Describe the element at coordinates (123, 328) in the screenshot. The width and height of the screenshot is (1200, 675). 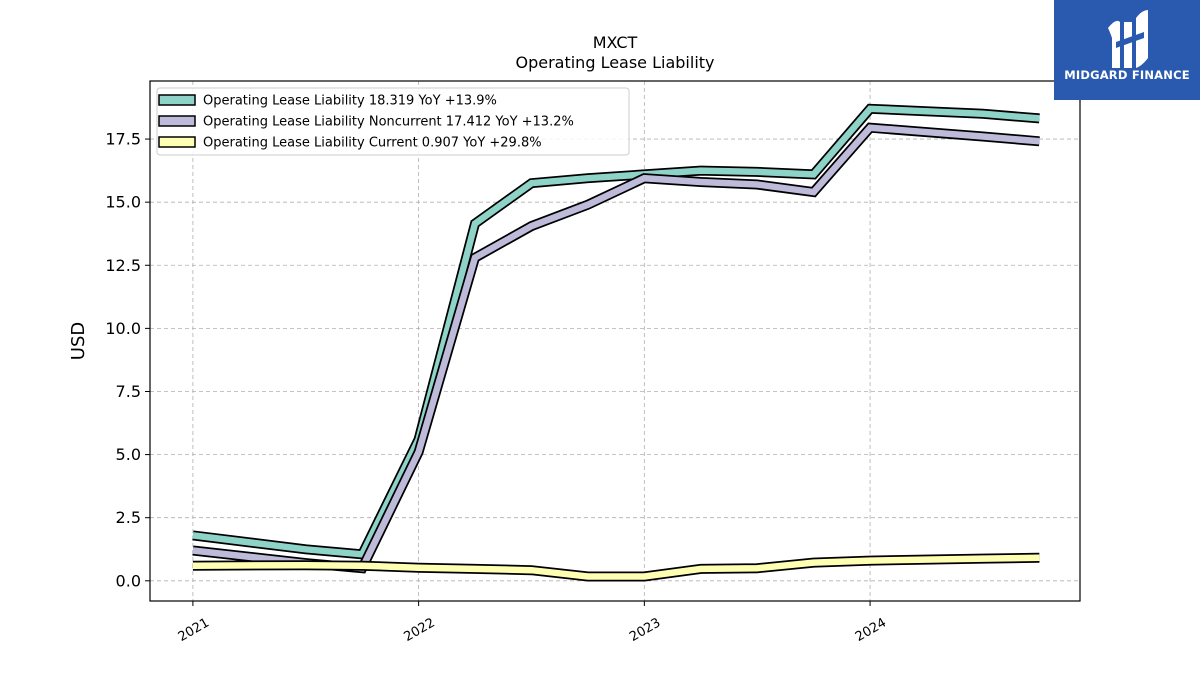
I see `y-tick-label: 10.0` at that location.